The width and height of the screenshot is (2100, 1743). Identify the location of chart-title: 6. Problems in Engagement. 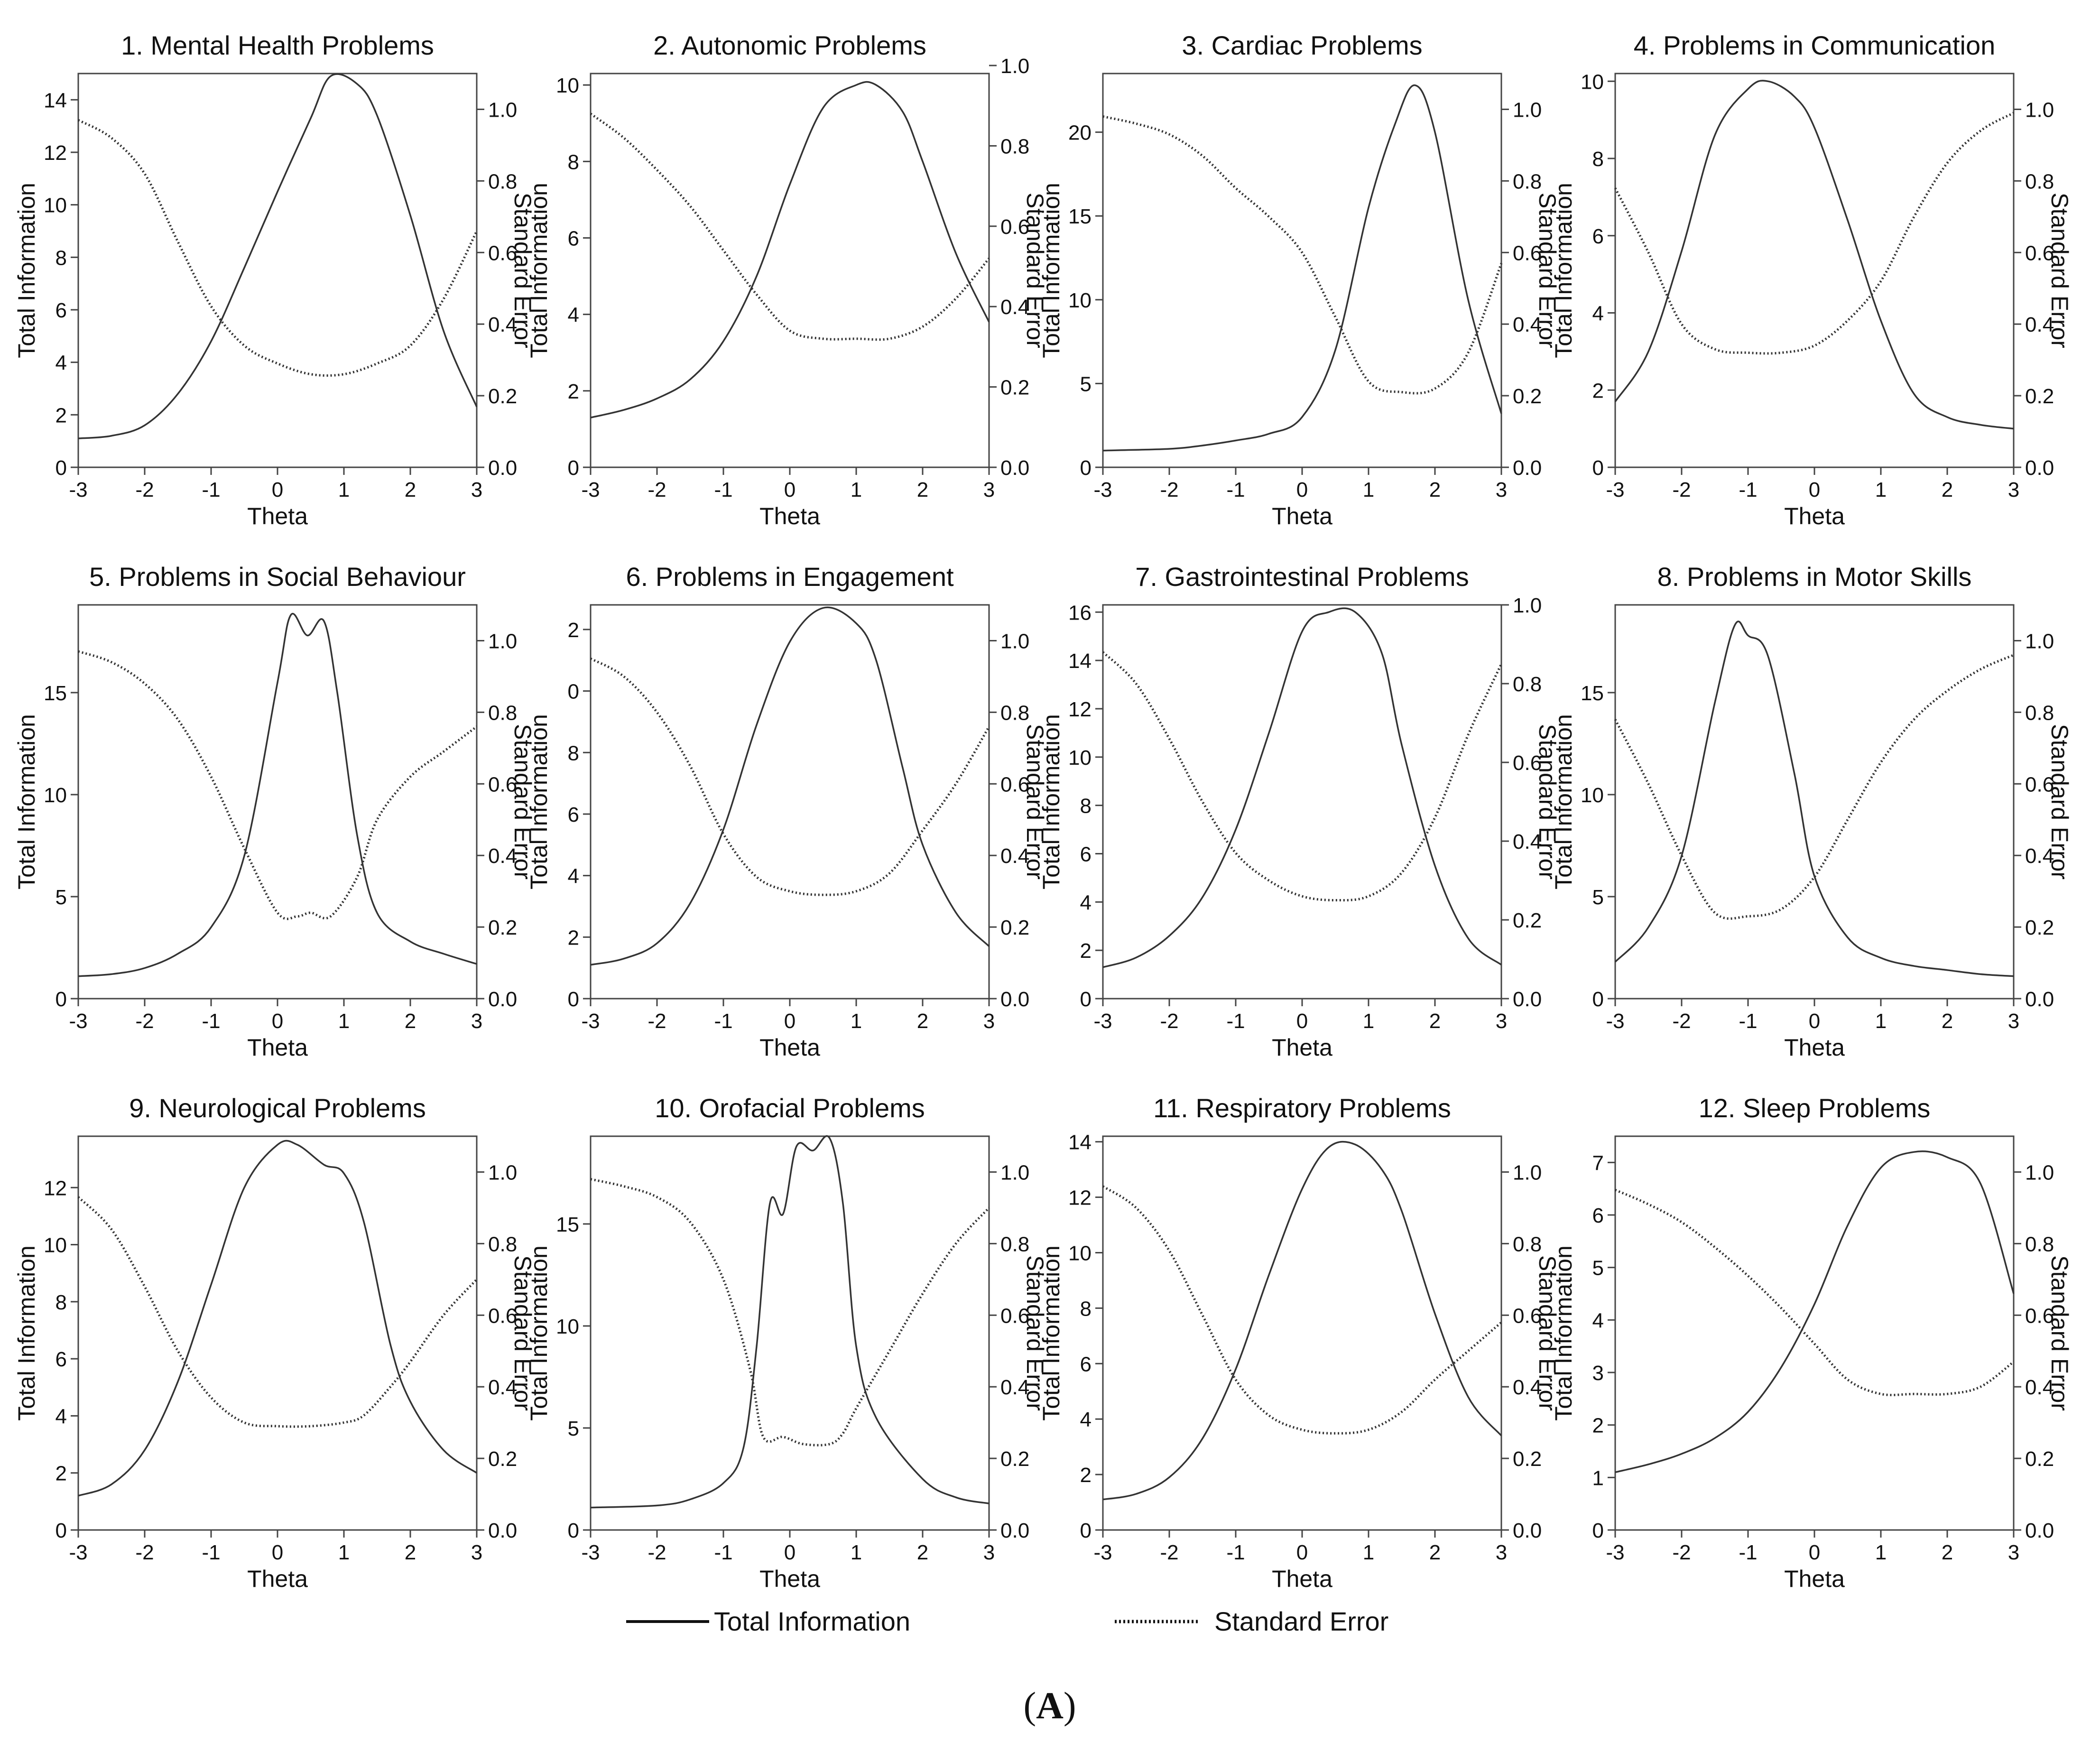
(790, 577).